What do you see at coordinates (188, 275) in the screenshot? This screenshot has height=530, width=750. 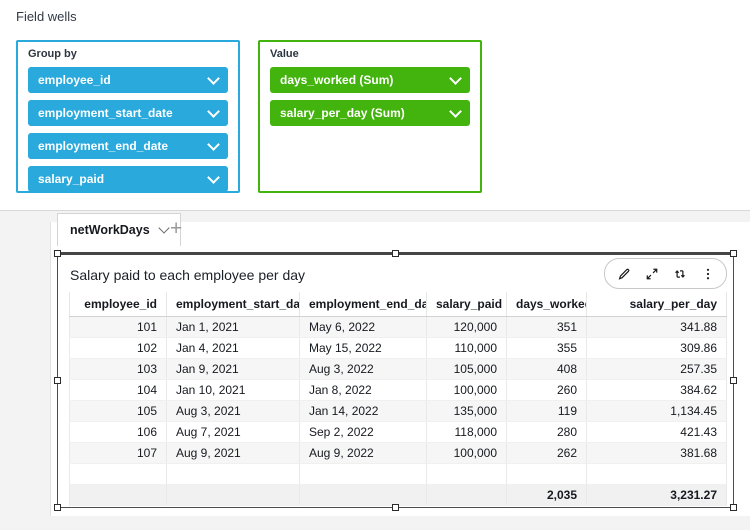 I see `visual-title: Salary paid to each employee per day` at bounding box center [188, 275].